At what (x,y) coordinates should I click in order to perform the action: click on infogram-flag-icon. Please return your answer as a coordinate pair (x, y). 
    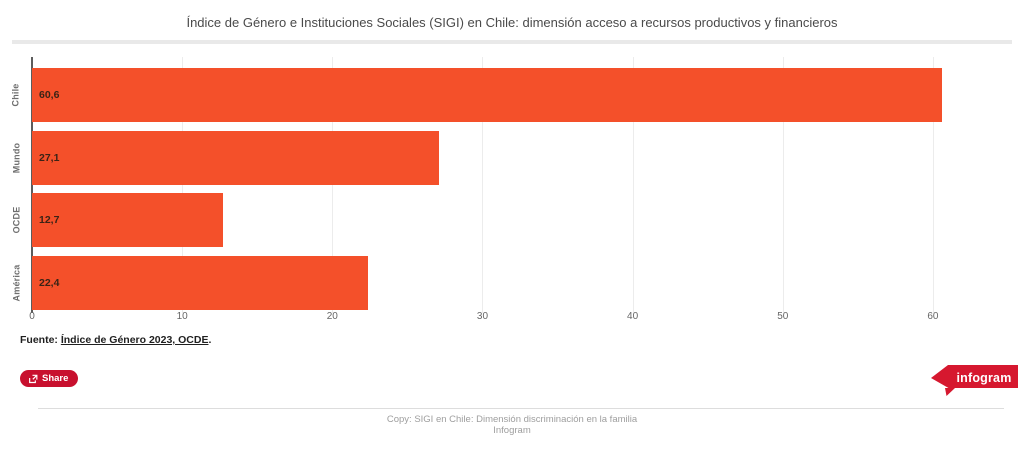
    Looking at the image, I should click on (974, 380).